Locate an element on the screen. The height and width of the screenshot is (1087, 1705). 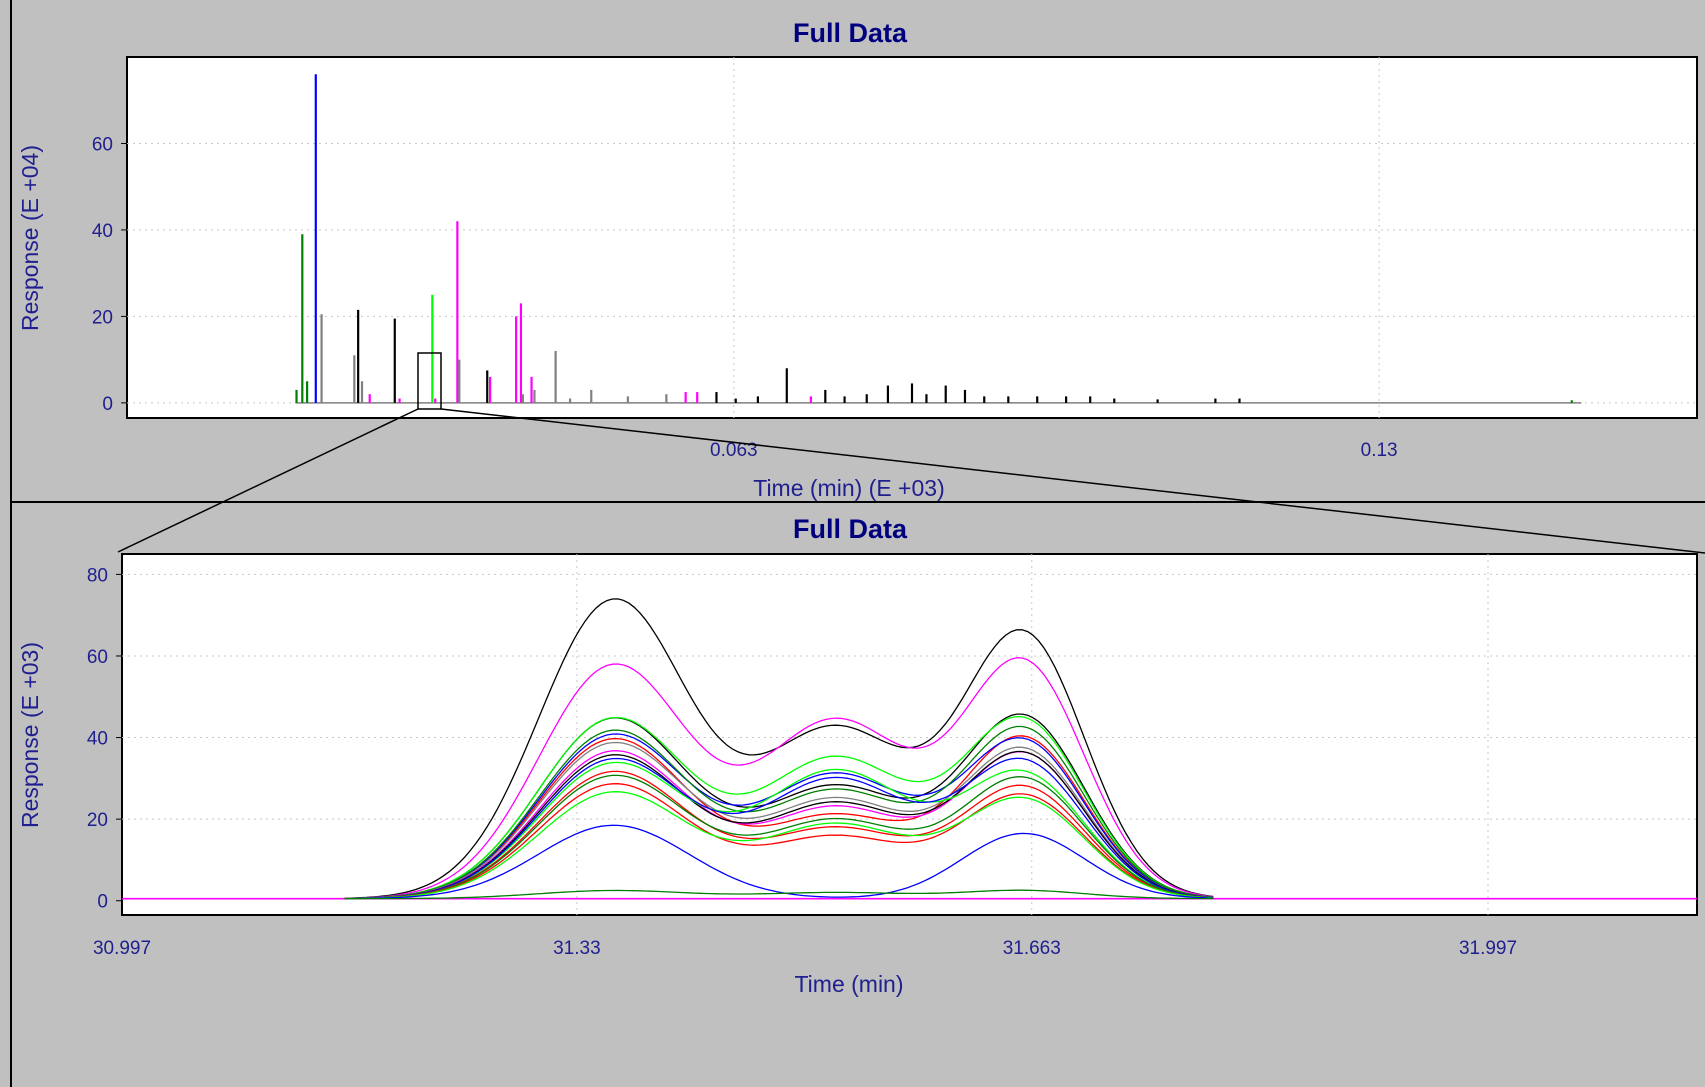
bottom-x-axis: 30.997 31.33 31.663 31.997 is located at coordinates (805, 948).